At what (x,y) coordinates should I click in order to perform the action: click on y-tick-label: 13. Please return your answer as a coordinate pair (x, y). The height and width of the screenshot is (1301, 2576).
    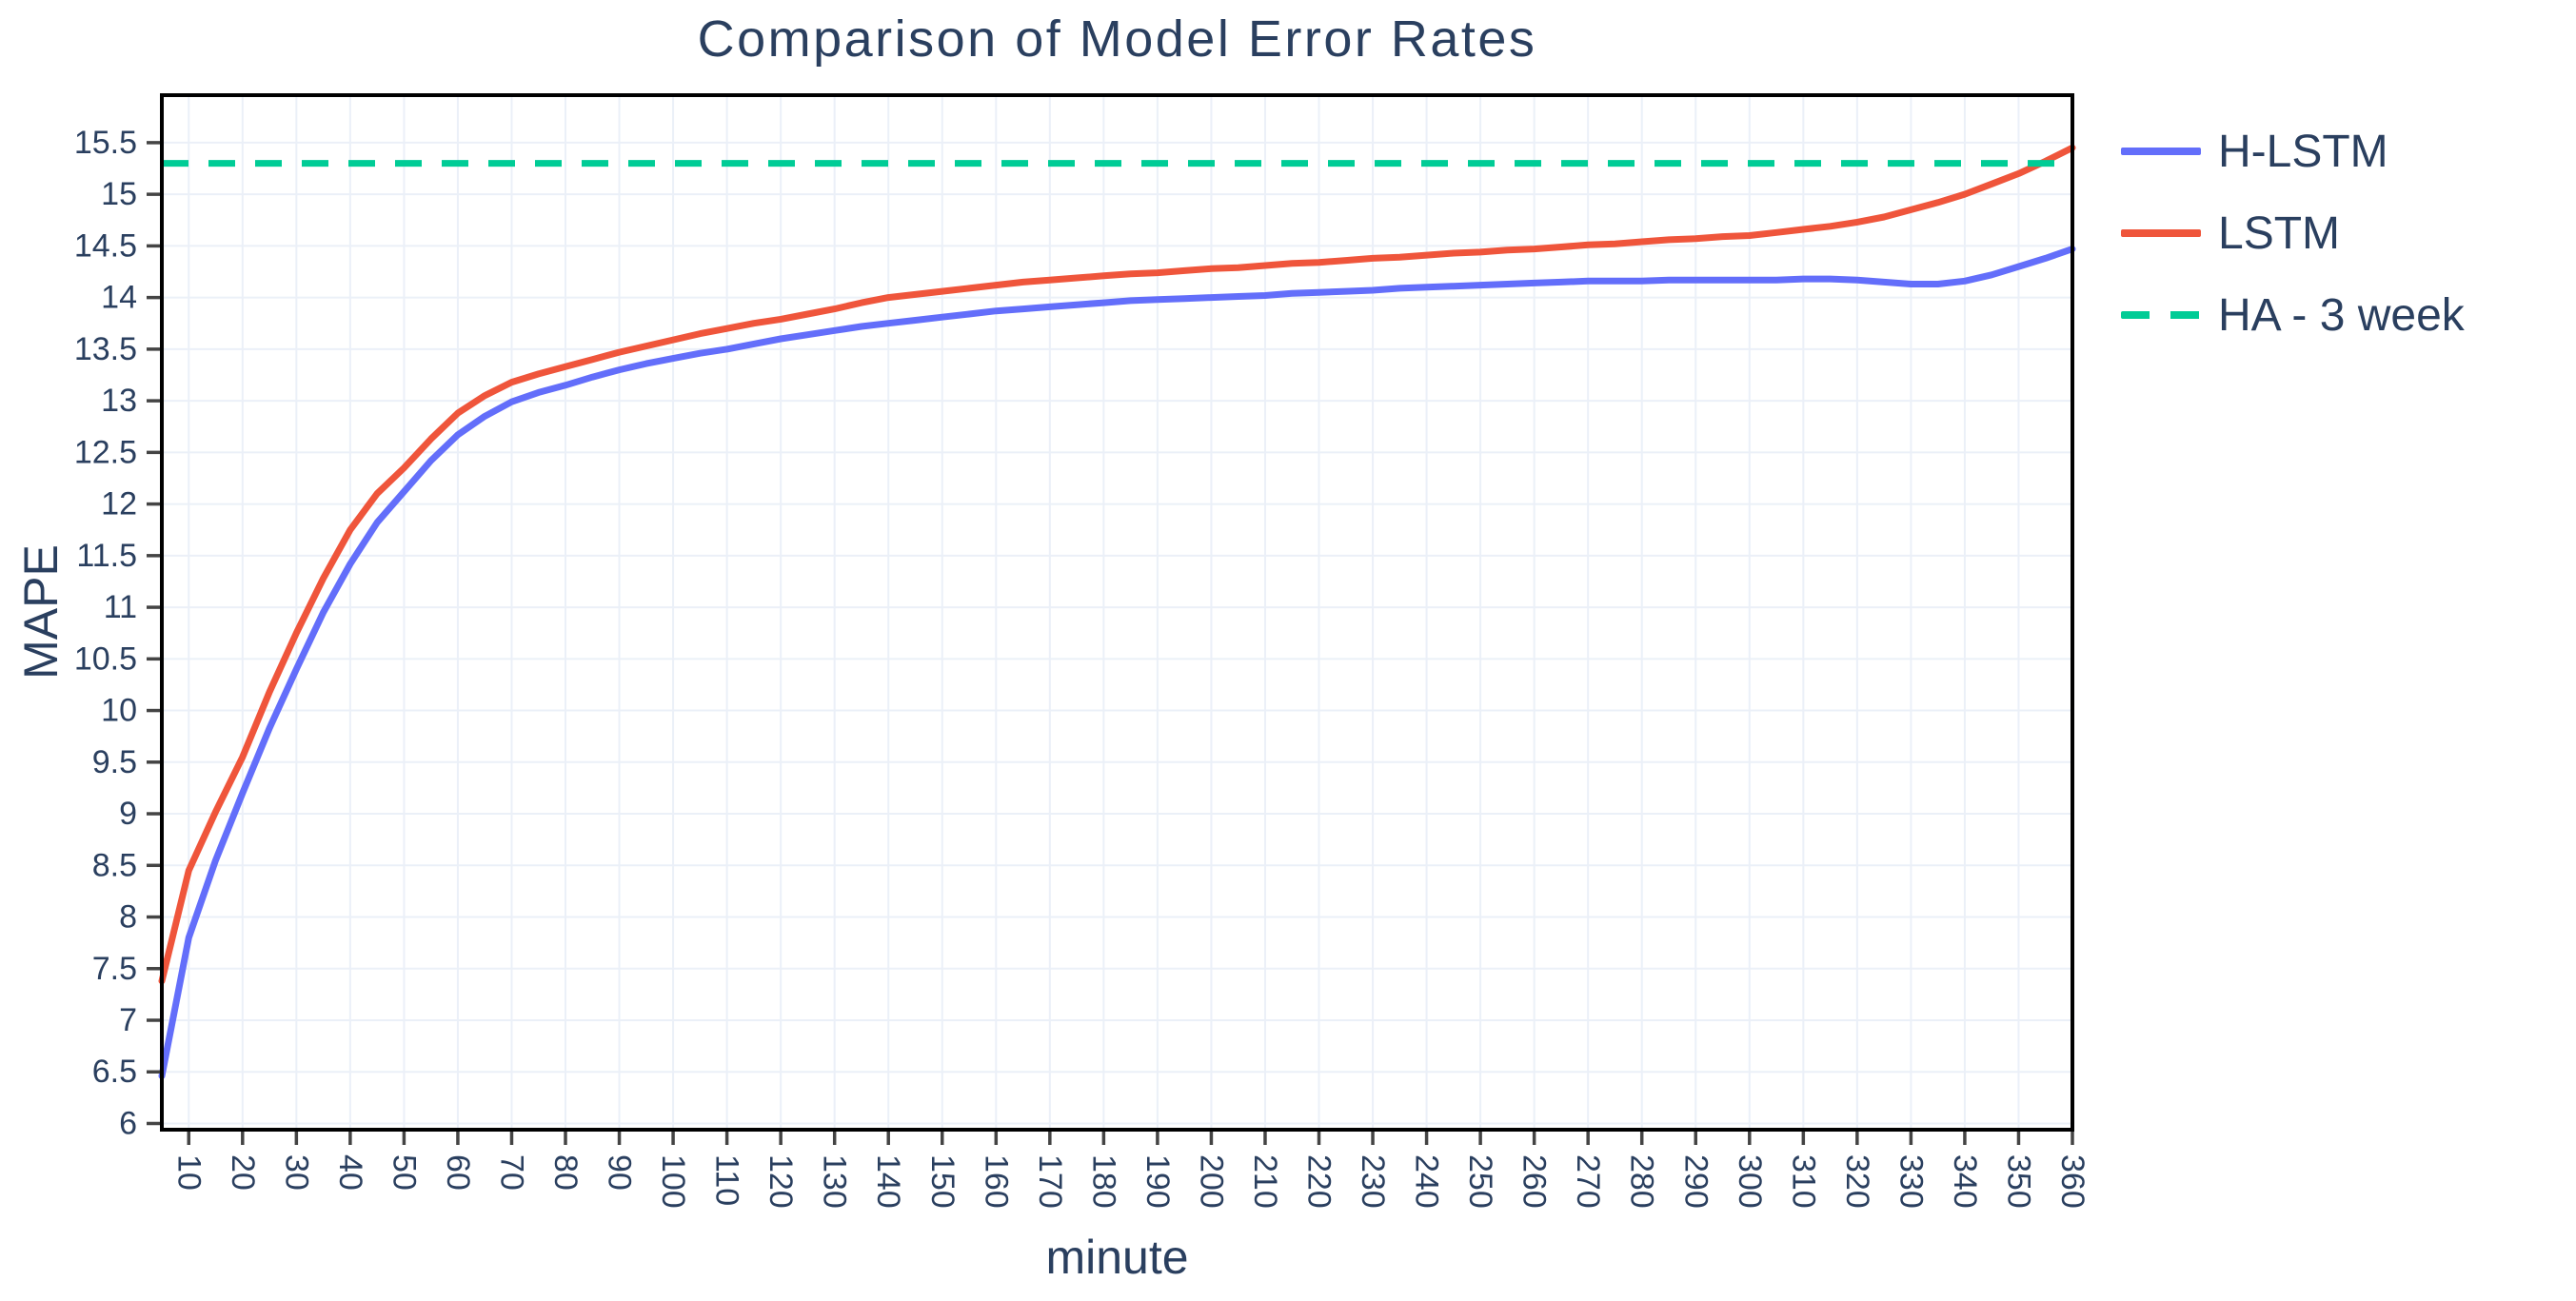
    Looking at the image, I should click on (119, 401).